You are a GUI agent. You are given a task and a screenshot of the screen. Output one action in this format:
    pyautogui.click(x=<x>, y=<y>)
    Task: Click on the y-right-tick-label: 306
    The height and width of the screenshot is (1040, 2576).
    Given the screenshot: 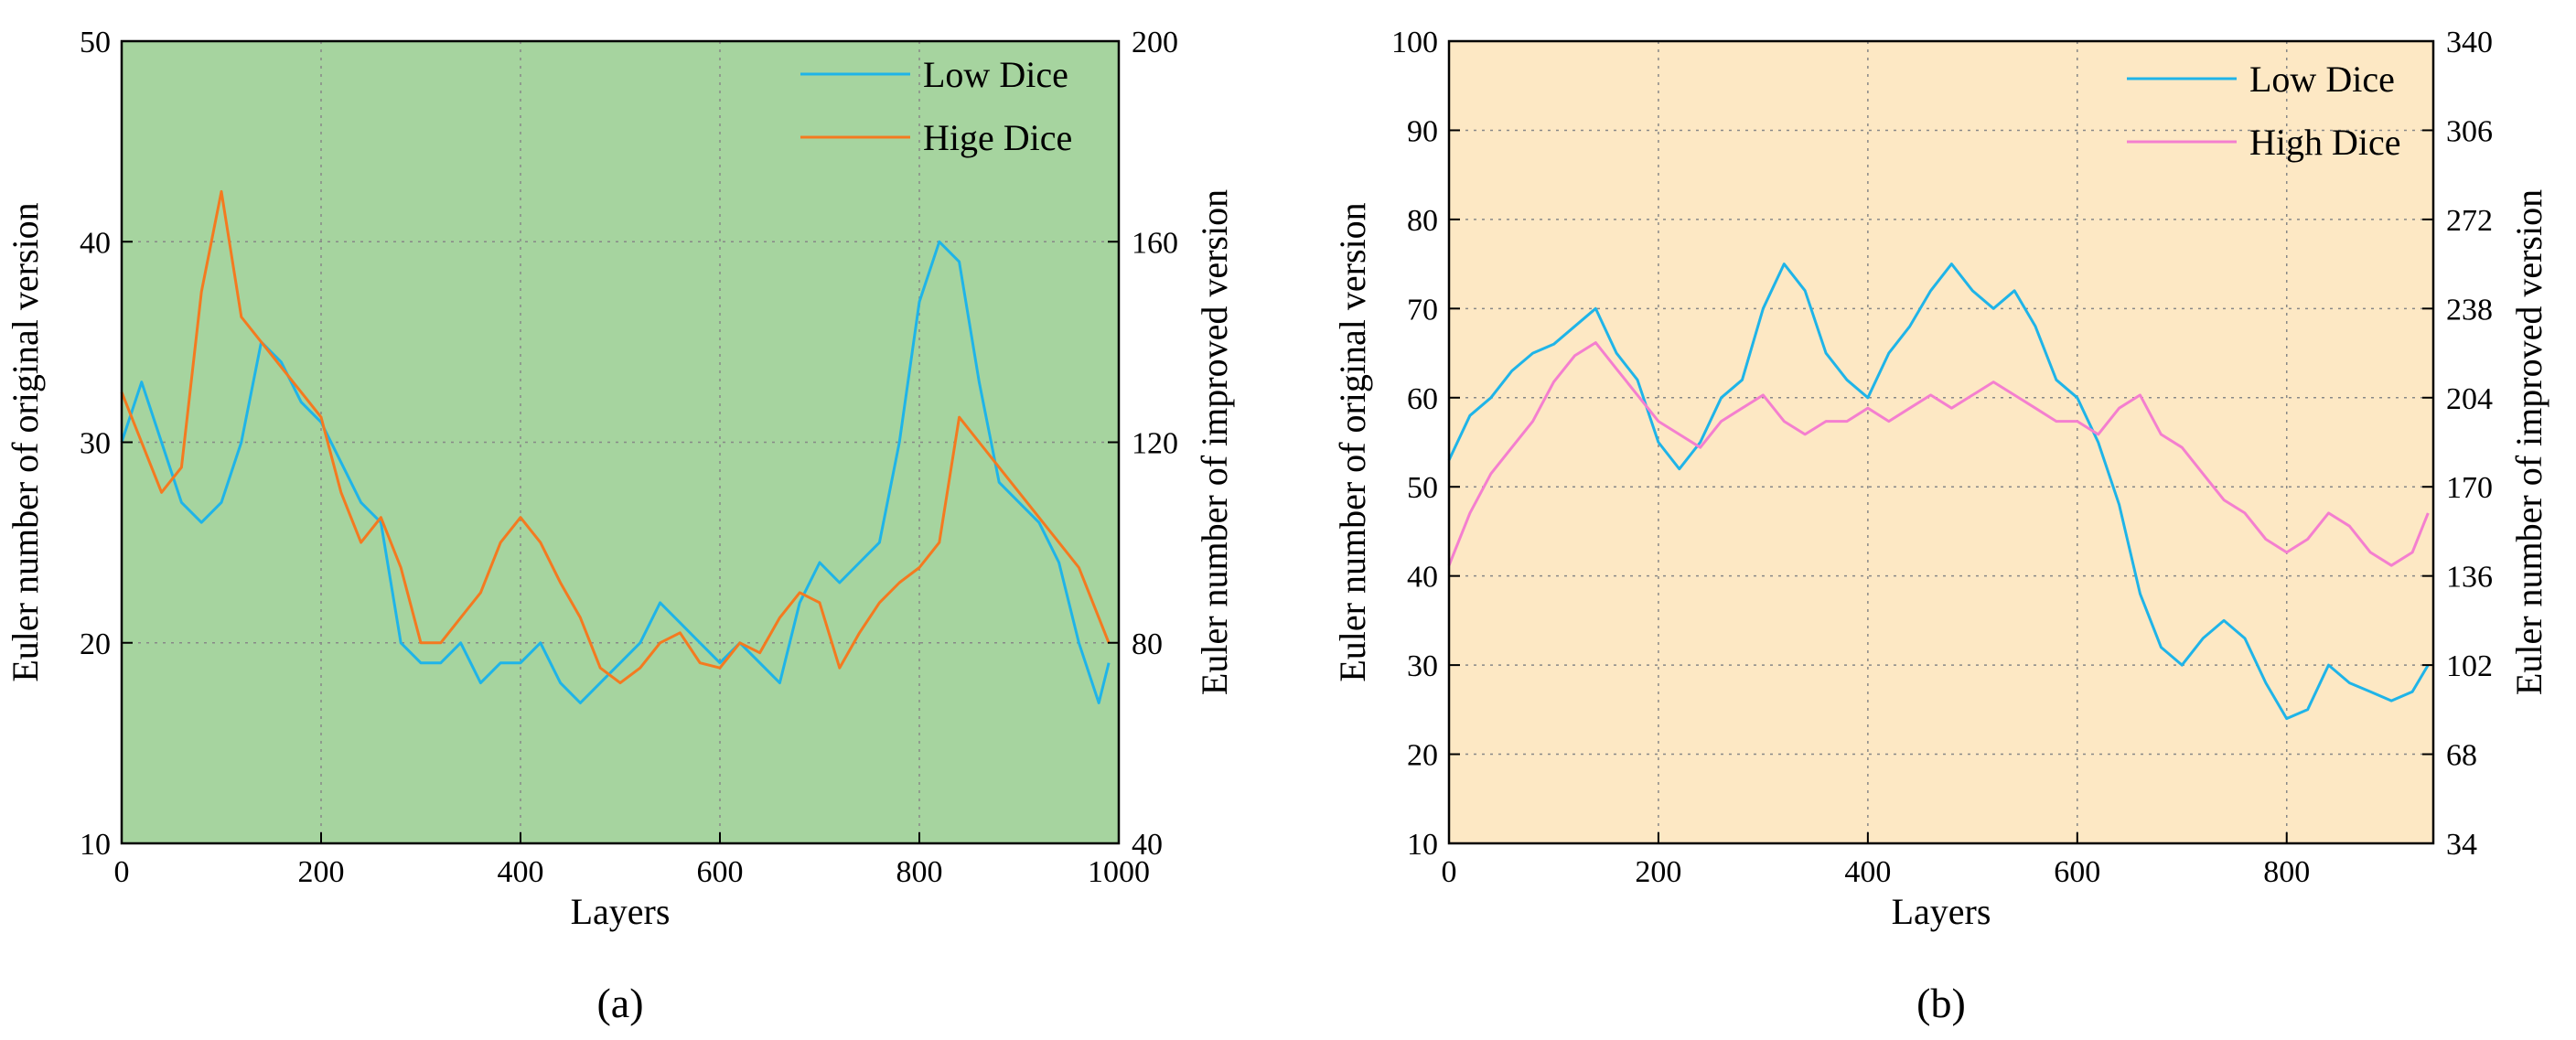 What is the action you would take?
    pyautogui.click(x=2469, y=131)
    